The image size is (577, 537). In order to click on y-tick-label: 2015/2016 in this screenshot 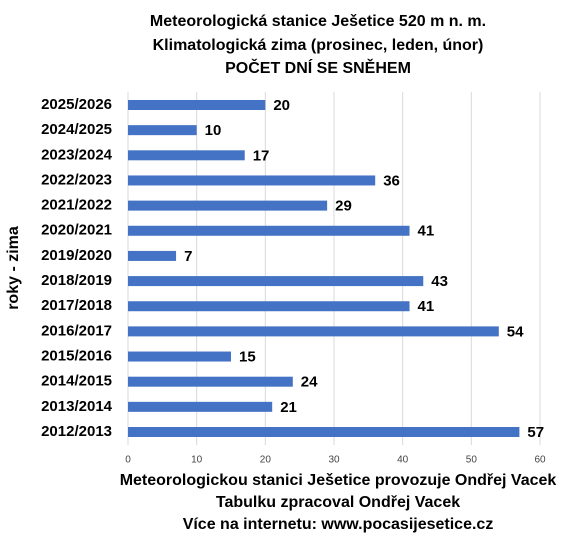, I will do `click(76, 356)`.